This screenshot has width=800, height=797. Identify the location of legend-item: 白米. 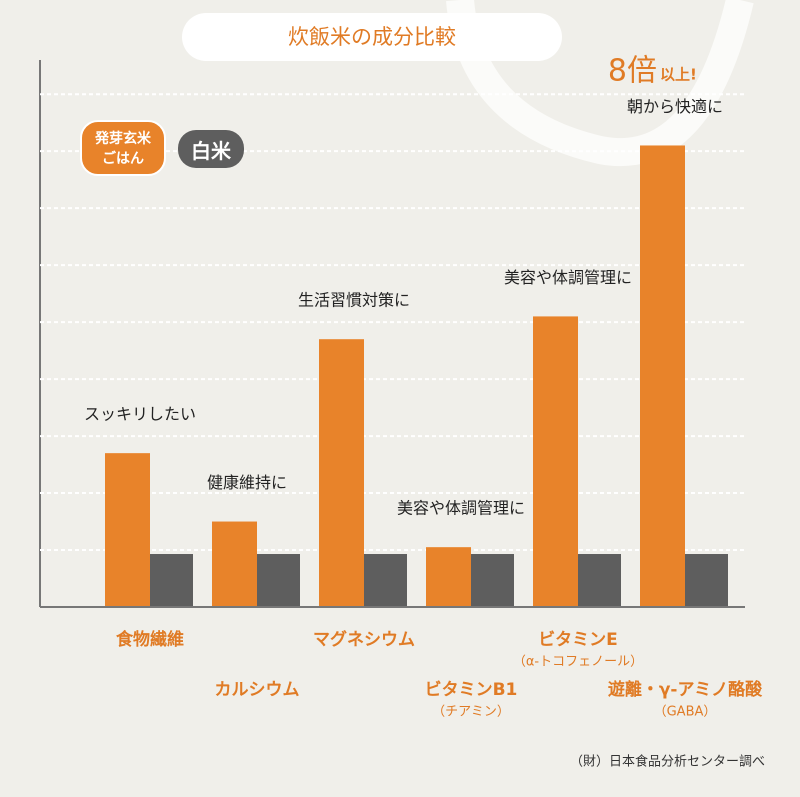
(211, 149).